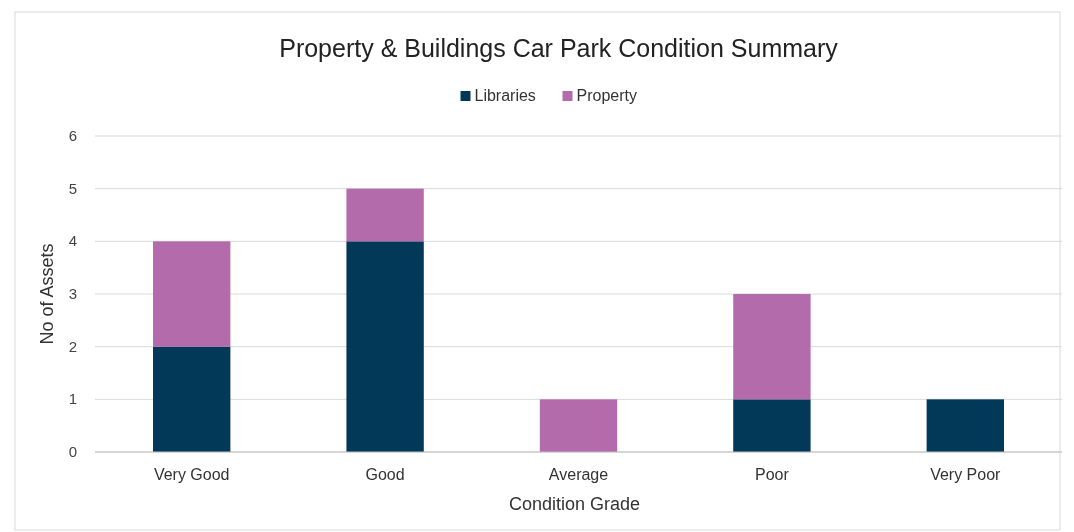 The height and width of the screenshot is (532, 1074). What do you see at coordinates (72, 135) in the screenshot?
I see `y-tick-label: 6` at bounding box center [72, 135].